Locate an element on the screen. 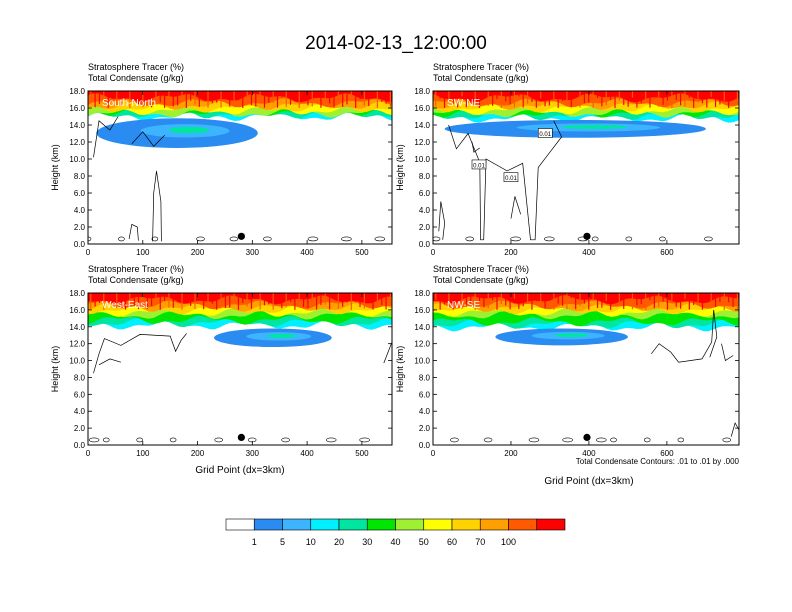  plot-area: 0.01 0.01 0.01 is located at coordinates (586, 166).